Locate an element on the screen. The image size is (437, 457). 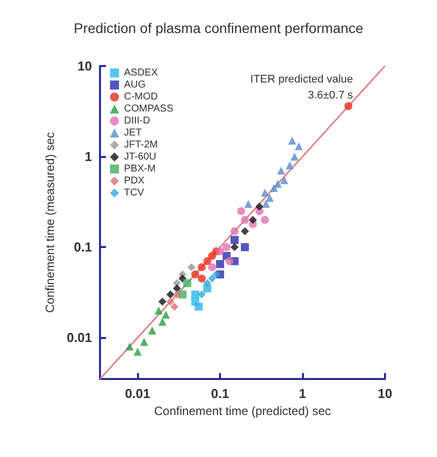
x-tick-label: 1 is located at coordinates (302, 393).